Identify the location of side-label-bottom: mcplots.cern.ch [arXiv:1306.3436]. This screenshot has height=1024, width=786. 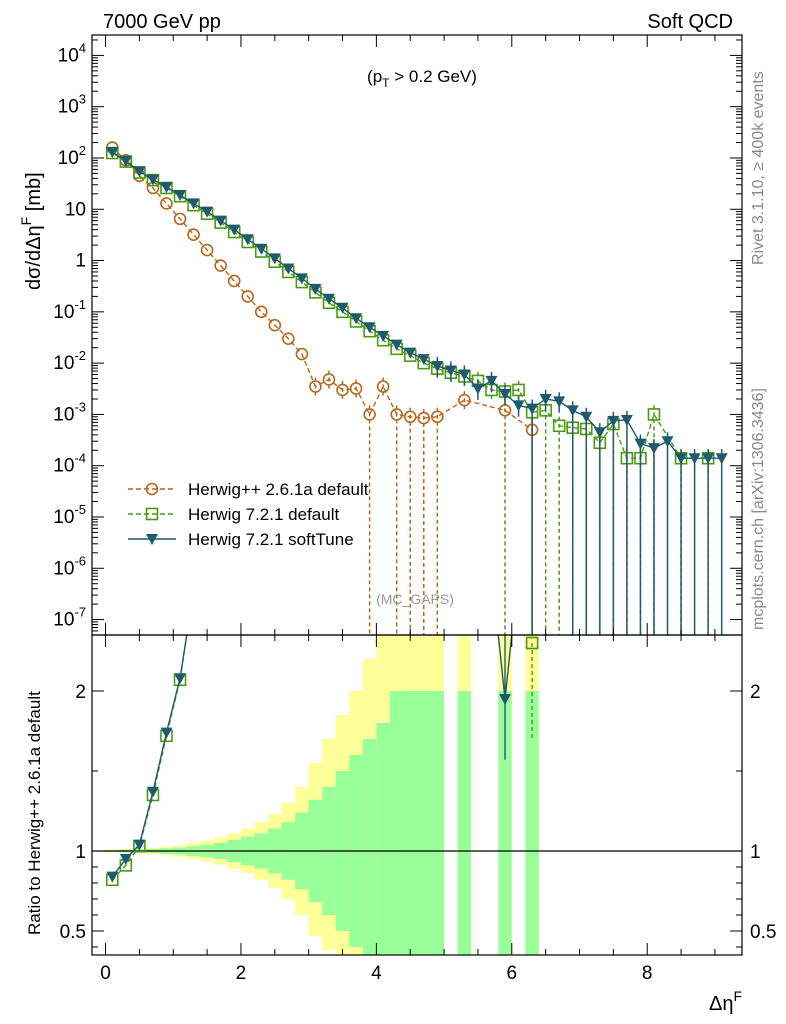
(758, 509).